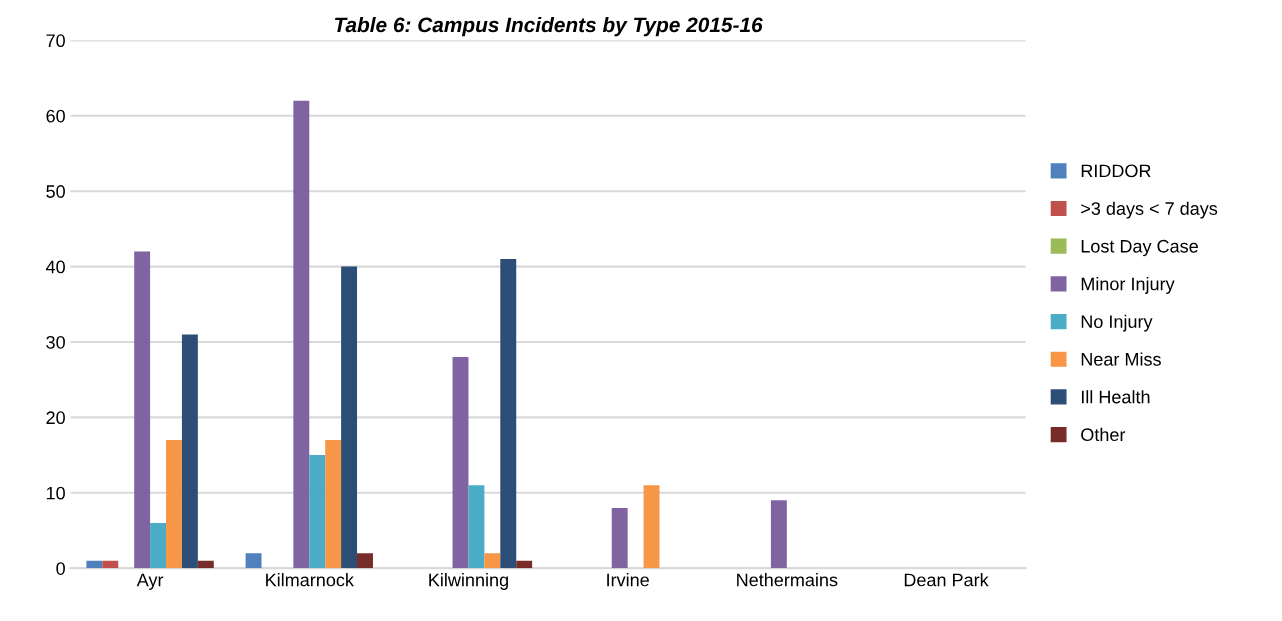 The width and height of the screenshot is (1282, 621). Describe the element at coordinates (55, 493) in the screenshot. I see `y-tick-label: 10` at that location.